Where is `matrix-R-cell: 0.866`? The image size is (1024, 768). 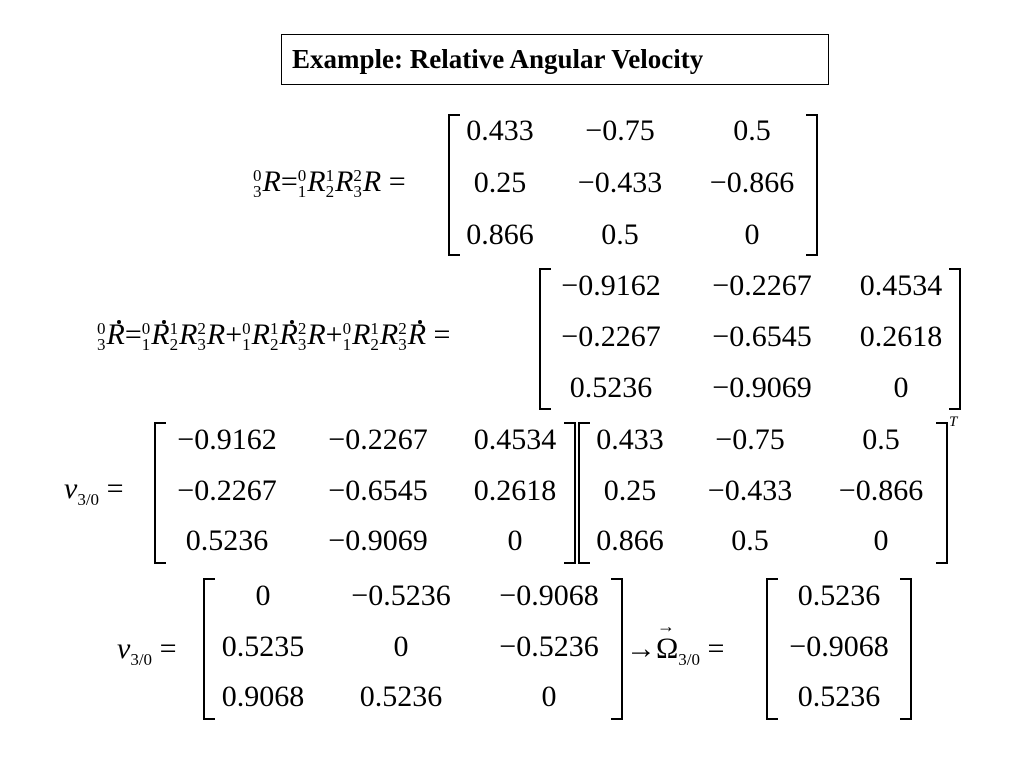 matrix-R-cell: 0.866 is located at coordinates (500, 234).